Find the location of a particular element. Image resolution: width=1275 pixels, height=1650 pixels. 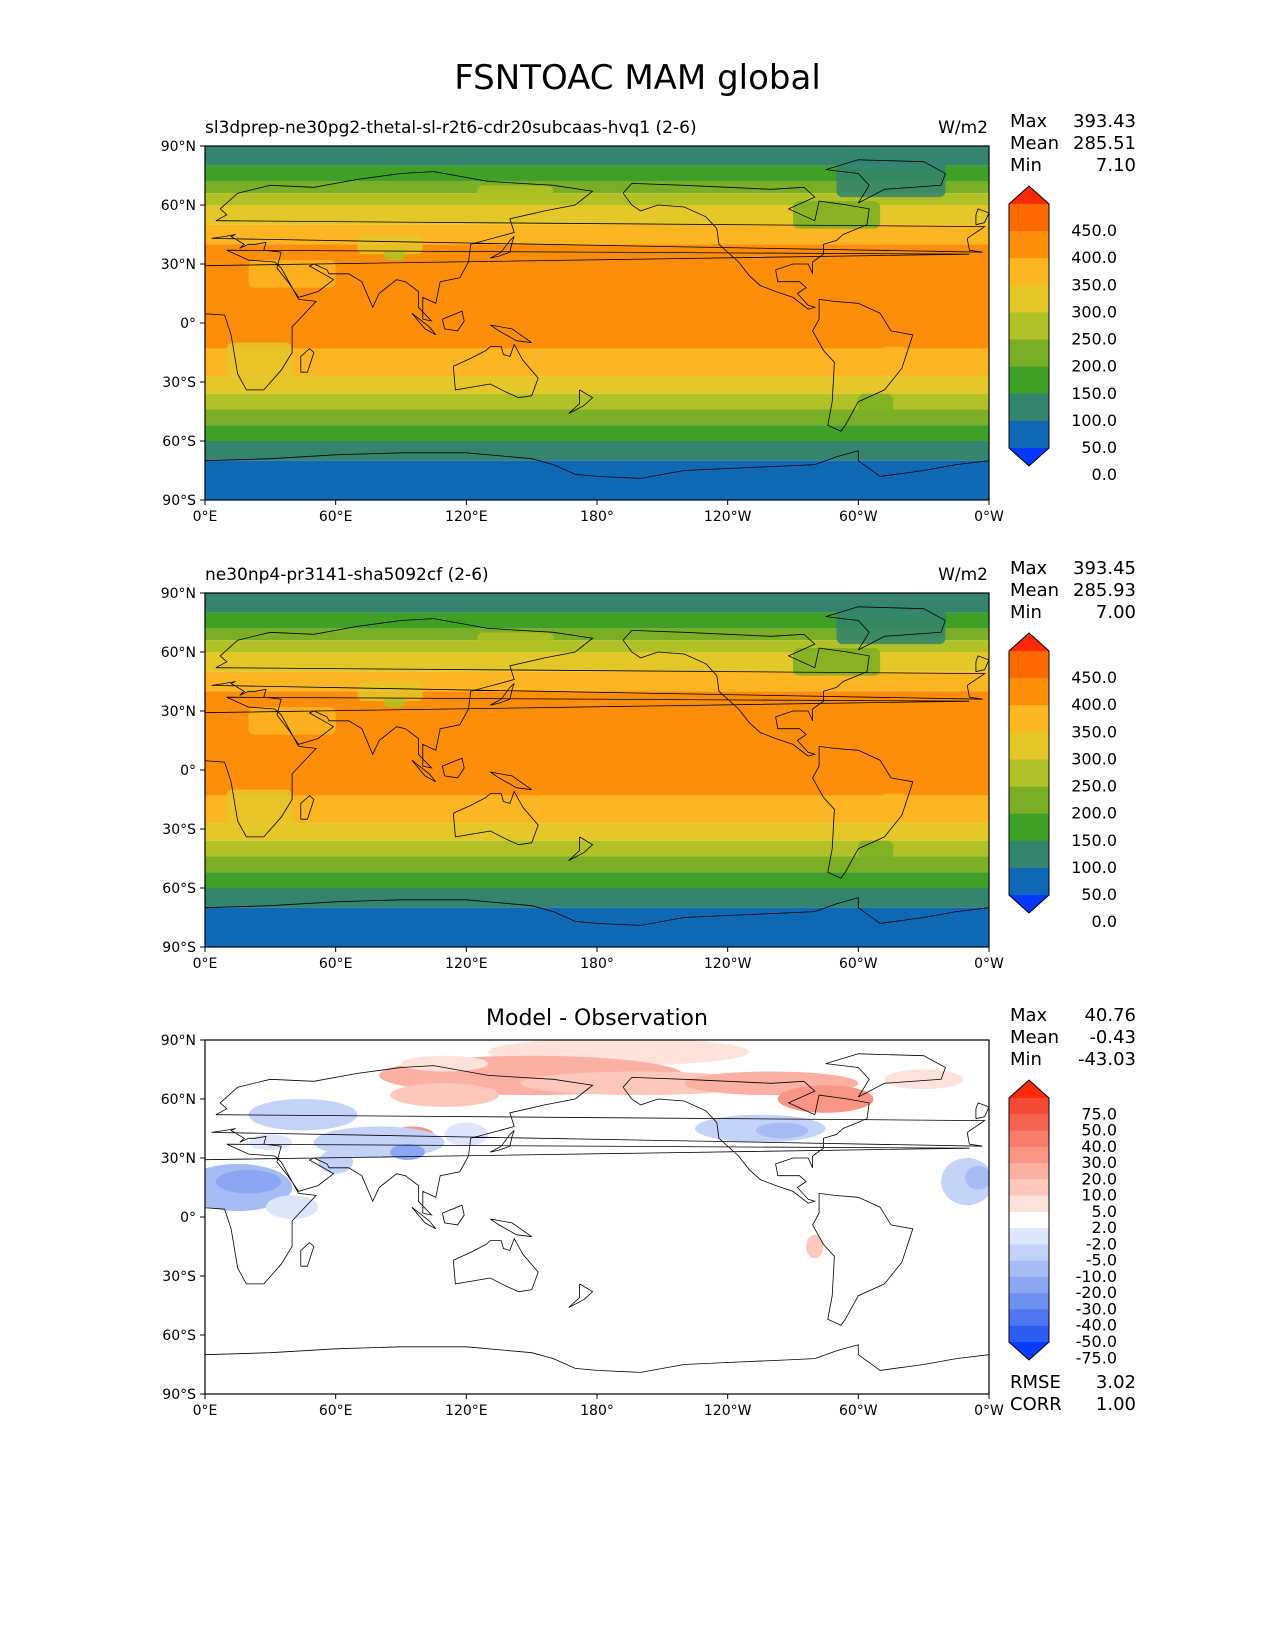

lat-tick-label: 60°N is located at coordinates (178, 653).